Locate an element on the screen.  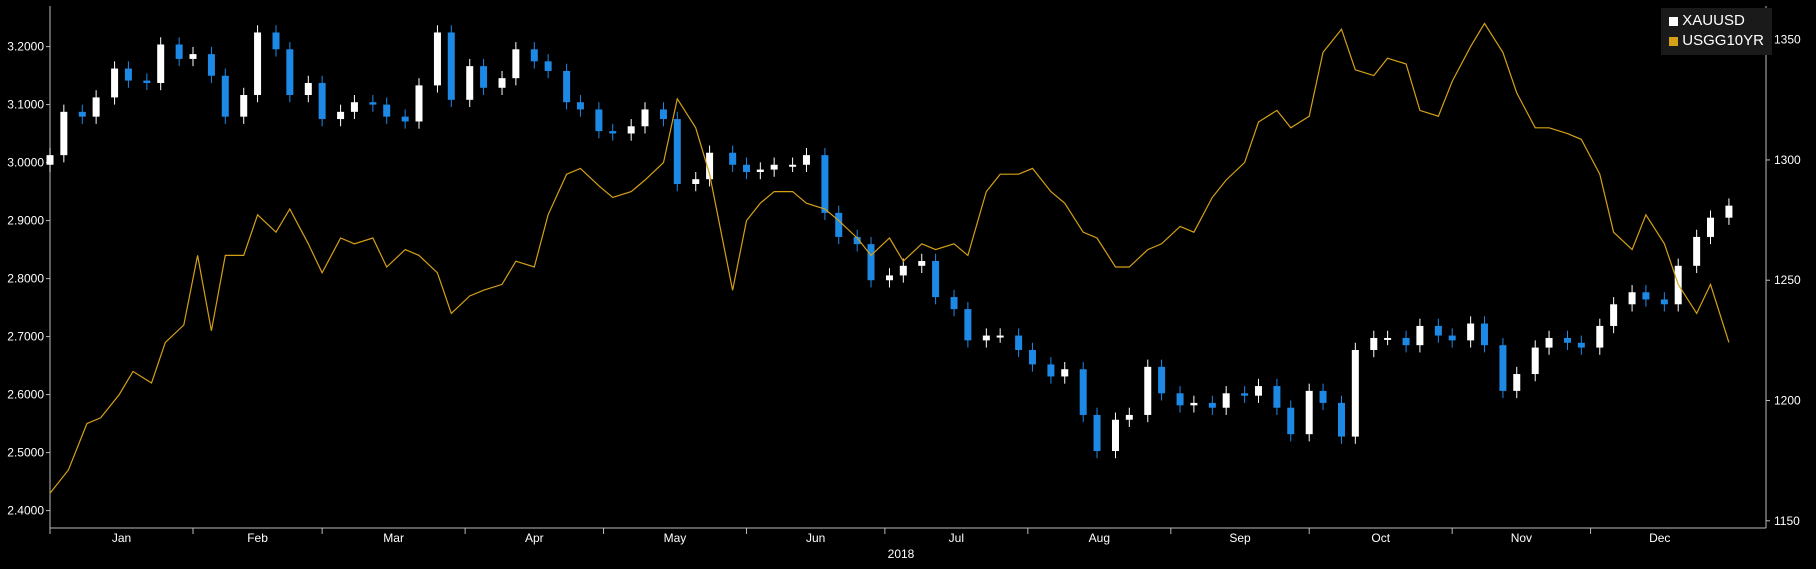
month-label-2: Mar is located at coordinates (393, 538).